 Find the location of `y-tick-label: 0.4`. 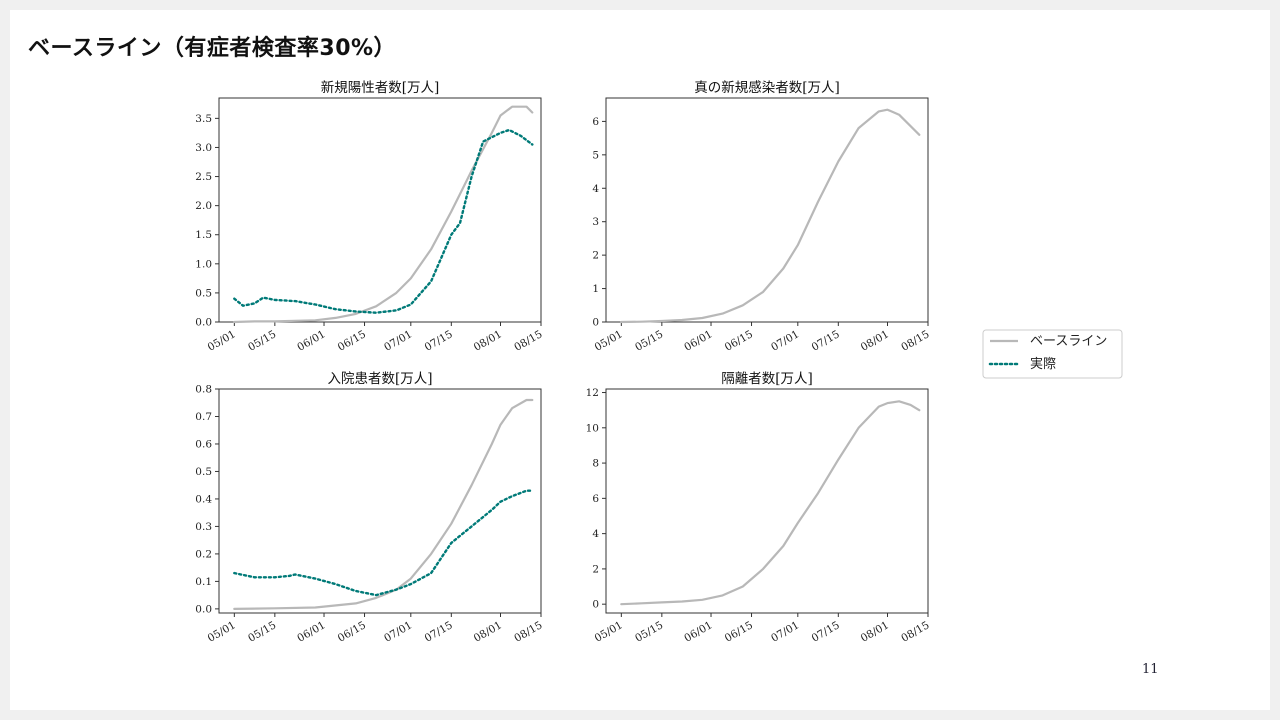

y-tick-label: 0.4 is located at coordinates (203, 499).